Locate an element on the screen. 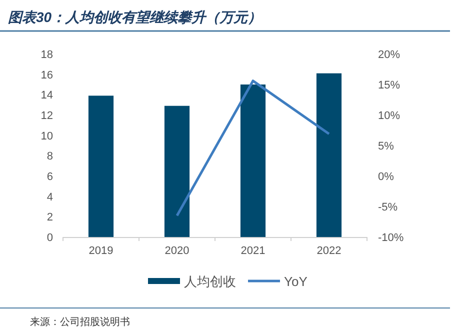 Image resolution: width=460 pixels, height=335 pixels. y2-tick-label: 5% is located at coordinates (386, 146).